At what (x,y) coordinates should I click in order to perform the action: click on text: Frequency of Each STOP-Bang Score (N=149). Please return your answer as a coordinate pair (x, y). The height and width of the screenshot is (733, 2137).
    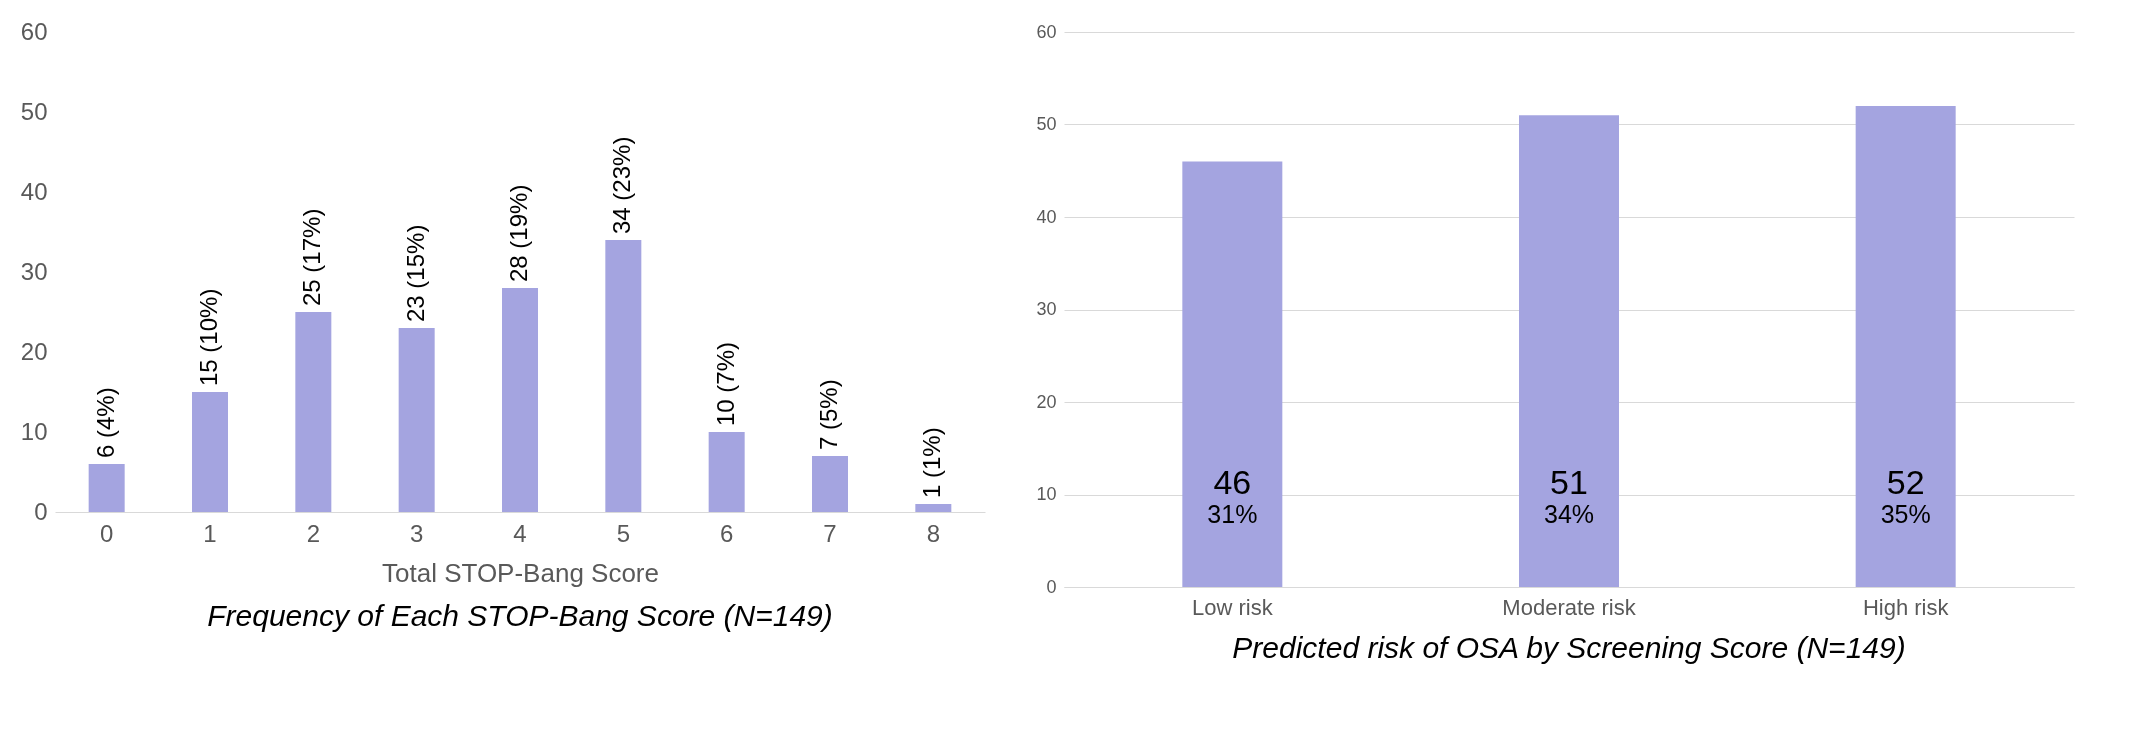
    Looking at the image, I should click on (520, 615).